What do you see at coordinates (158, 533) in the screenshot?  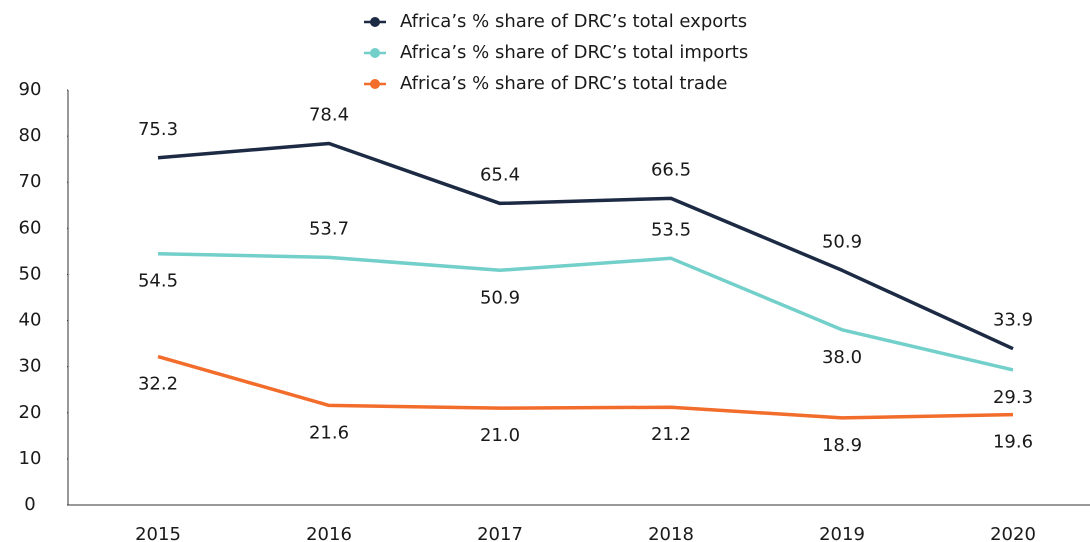 I see `x-tick-label: 2015` at bounding box center [158, 533].